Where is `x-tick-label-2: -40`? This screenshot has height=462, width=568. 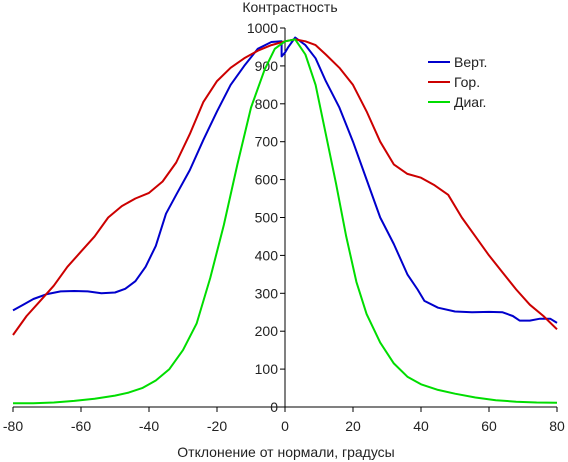
x-tick-label-2: -40 is located at coordinates (149, 426).